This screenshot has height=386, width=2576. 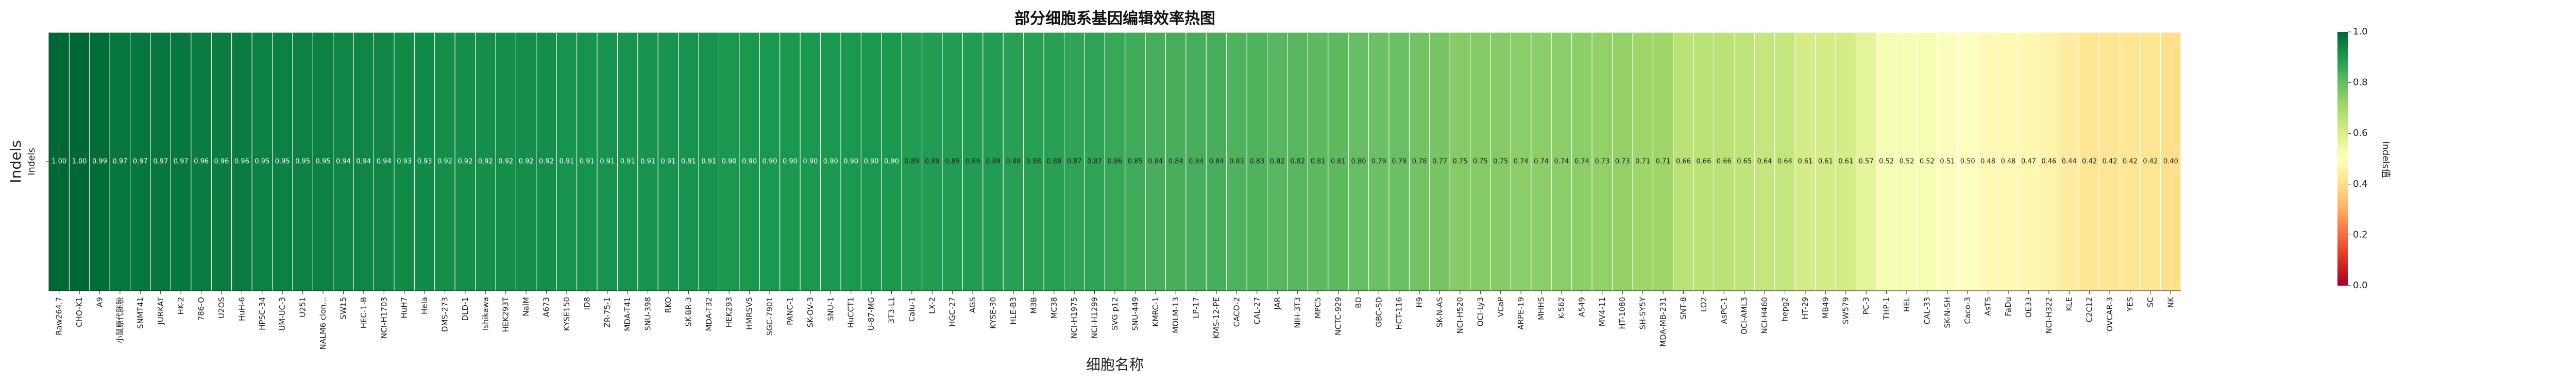 What do you see at coordinates (1703, 305) in the screenshot?
I see `x-tick-label: LO2` at bounding box center [1703, 305].